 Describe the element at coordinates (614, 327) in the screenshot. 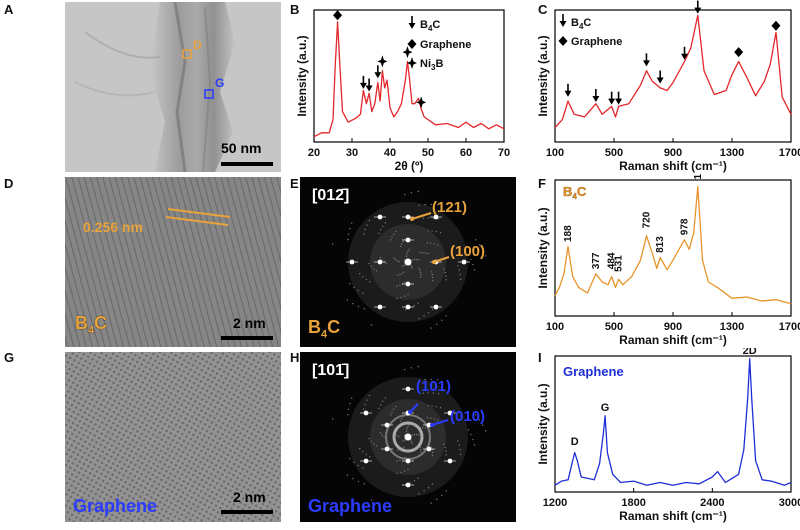

I see `x-tick-label-1: 500` at that location.